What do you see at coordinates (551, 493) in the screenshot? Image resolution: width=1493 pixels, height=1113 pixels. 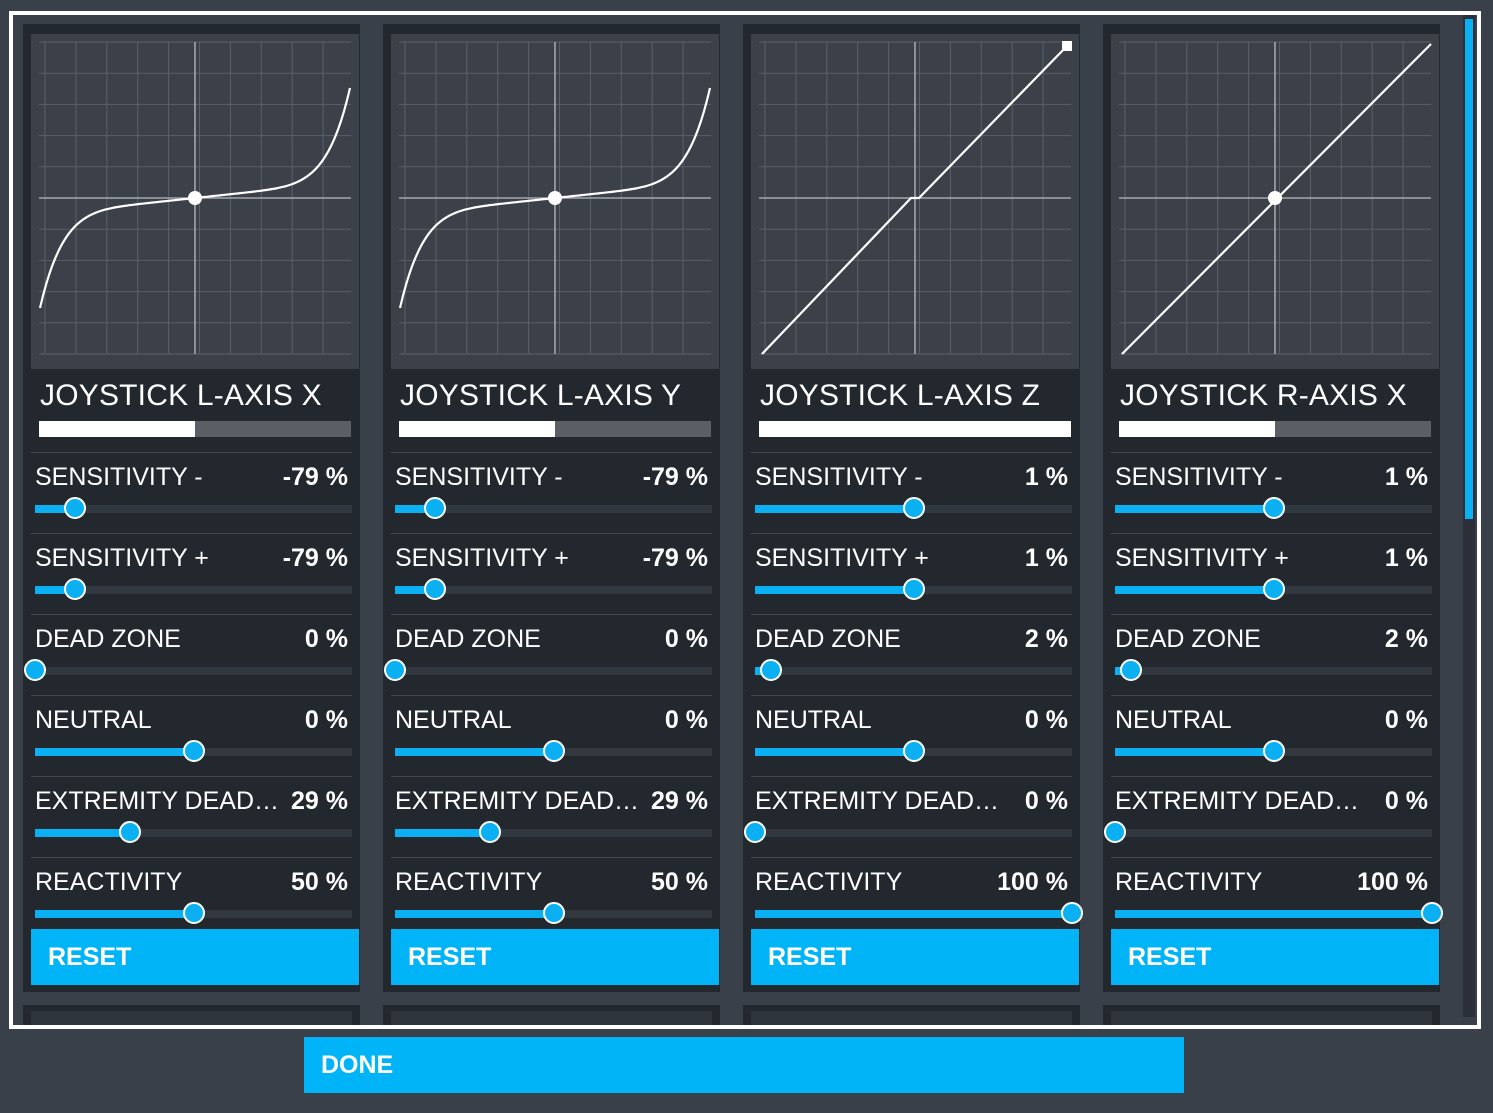 I see `setting-row-sensitivity-minus: SENSITIVITY - -79 %` at bounding box center [551, 493].